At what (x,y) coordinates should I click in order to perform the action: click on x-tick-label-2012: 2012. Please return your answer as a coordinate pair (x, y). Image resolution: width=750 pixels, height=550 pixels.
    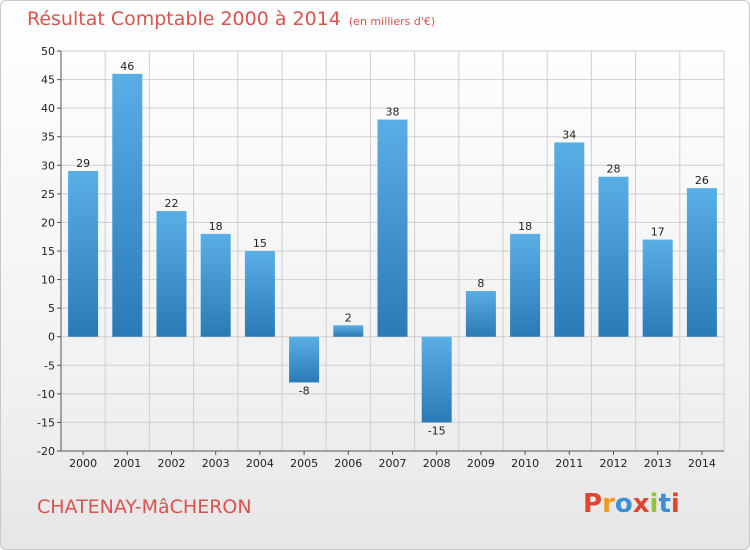
    Looking at the image, I should click on (614, 463).